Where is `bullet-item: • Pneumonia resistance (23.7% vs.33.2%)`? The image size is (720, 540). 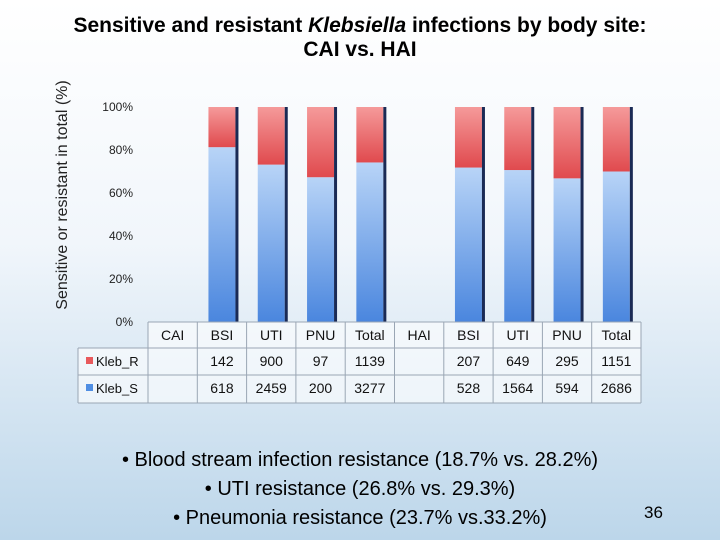
bullet-item: • Pneumonia resistance (23.7% vs.33.2%) is located at coordinates (360, 518).